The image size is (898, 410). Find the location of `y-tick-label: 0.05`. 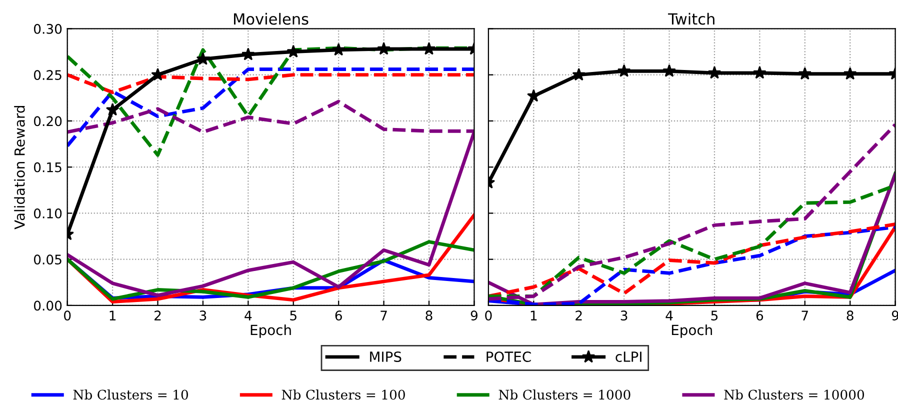

y-tick-label: 0.05 is located at coordinates (48, 259).